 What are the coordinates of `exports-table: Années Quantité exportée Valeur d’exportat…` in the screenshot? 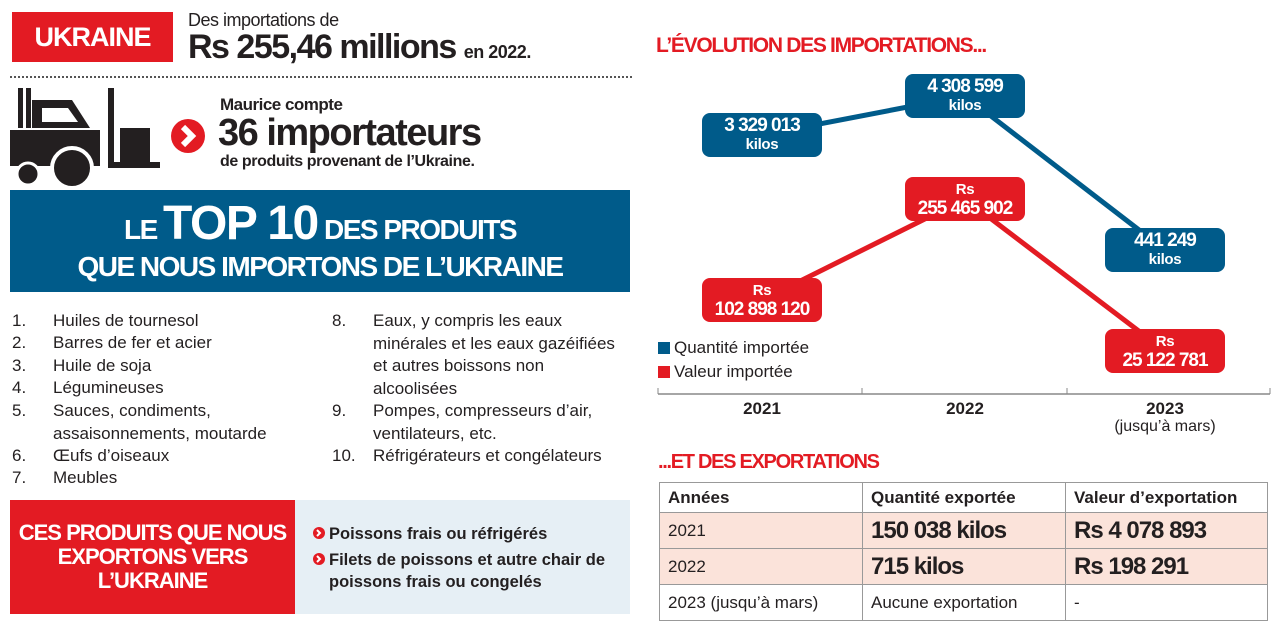 It's located at (963, 551).